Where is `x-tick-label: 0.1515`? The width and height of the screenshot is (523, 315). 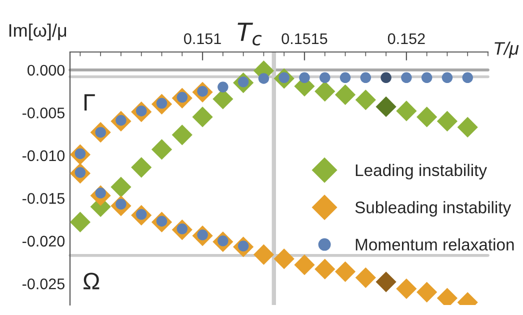
x-tick-label: 0.1515 is located at coordinates (305, 38).